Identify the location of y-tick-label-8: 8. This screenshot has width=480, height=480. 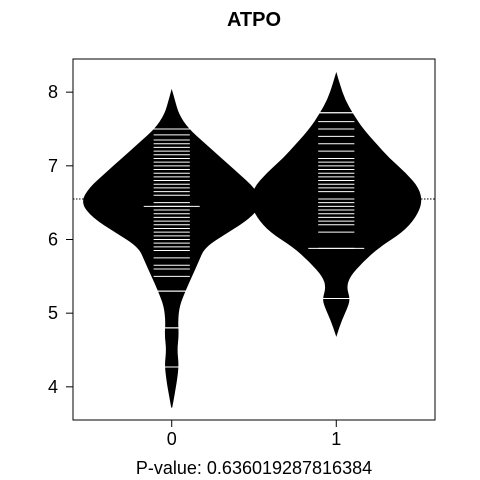
(53, 92).